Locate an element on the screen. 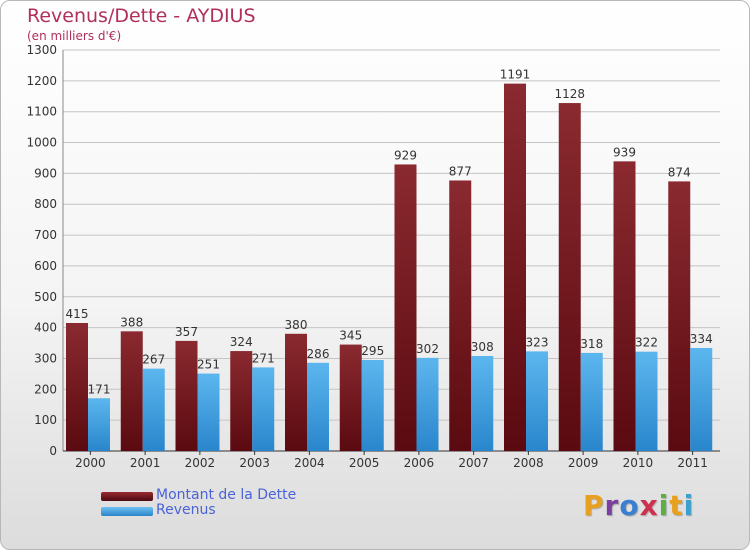 This screenshot has width=750, height=550. proxiti-logo: Proxiti is located at coordinates (638, 505).